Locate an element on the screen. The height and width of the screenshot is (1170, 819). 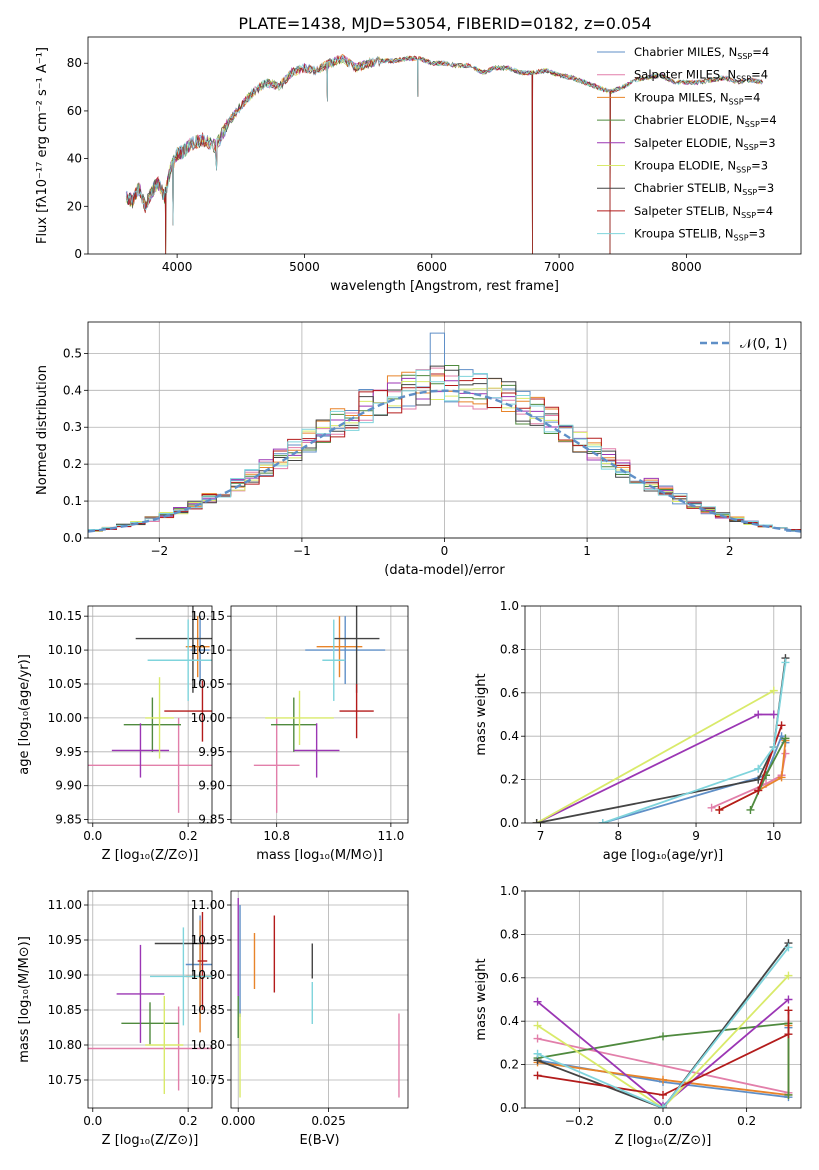
legend-label: Salpeter ELODIE, NSSP=3 is located at coordinates (705, 144).